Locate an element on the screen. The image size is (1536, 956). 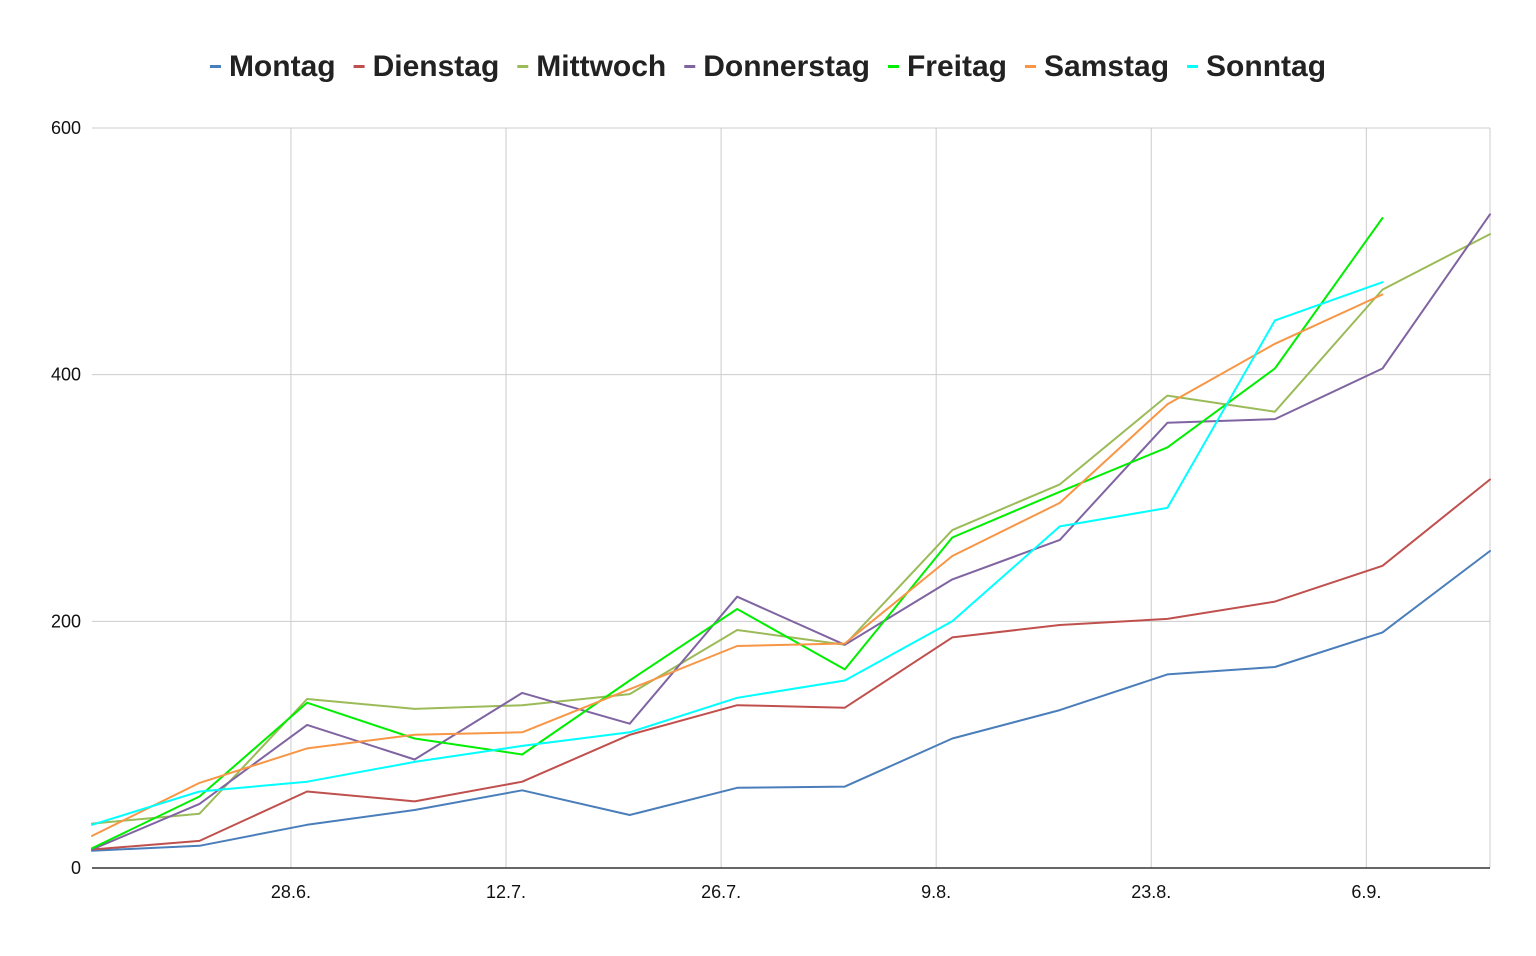
legend-label: Donnerstag is located at coordinates (786, 66).